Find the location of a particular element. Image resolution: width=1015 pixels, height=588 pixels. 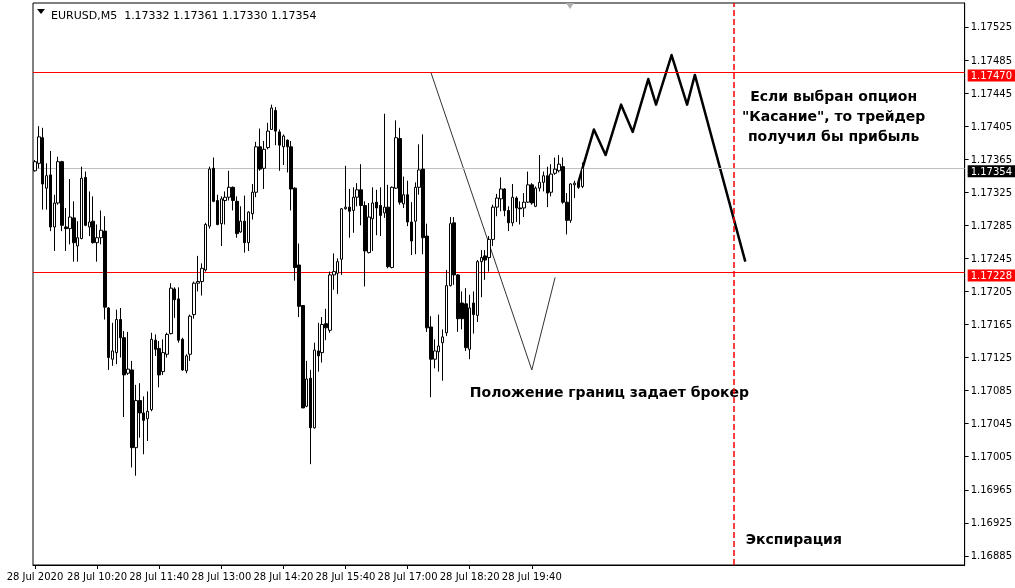

annotation: Если выбран опцион "Касание", то трейдер получил бы прибыль is located at coordinates (834, 116).